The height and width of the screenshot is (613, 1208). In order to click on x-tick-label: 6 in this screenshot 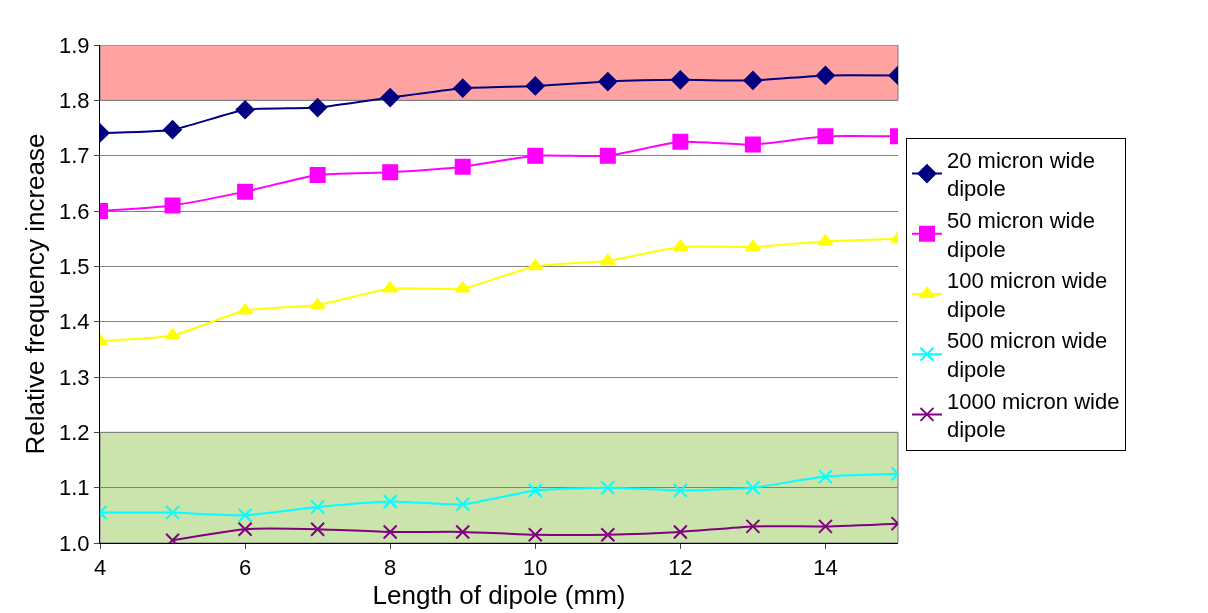, I will do `click(245, 568)`.